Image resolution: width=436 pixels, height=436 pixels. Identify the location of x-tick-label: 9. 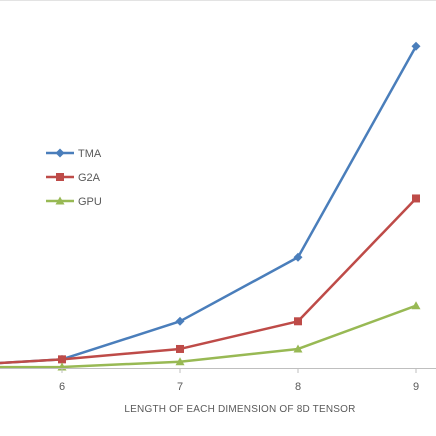
(416, 387).